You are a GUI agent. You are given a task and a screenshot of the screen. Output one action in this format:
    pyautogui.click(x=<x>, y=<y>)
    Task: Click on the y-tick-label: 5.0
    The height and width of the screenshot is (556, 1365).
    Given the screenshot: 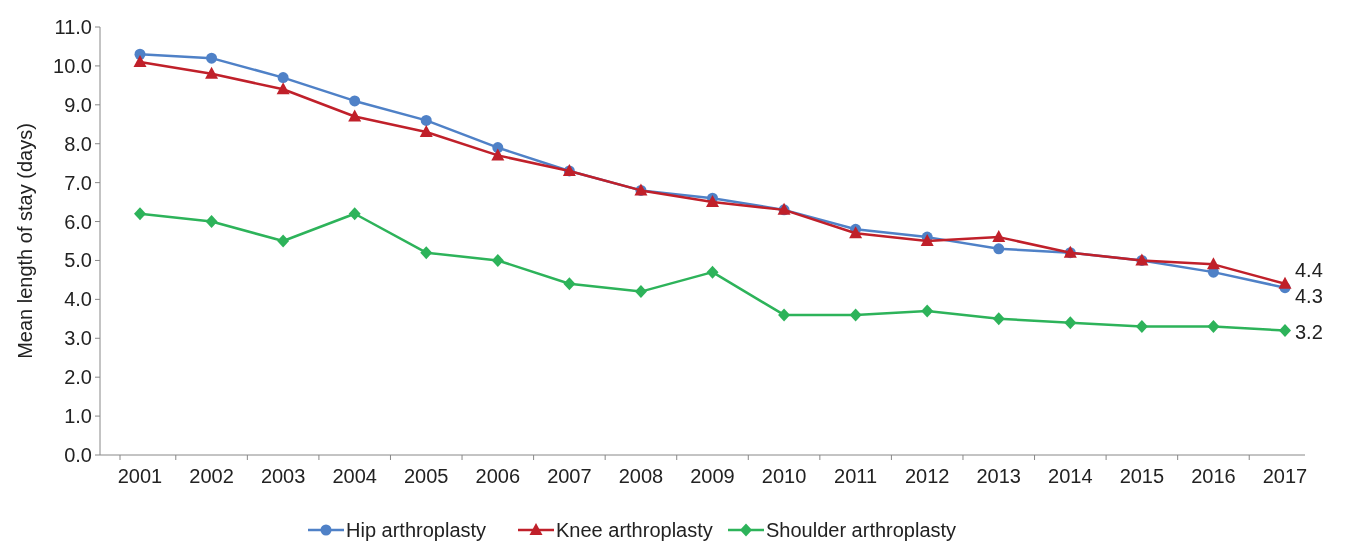 What is the action you would take?
    pyautogui.click(x=78, y=260)
    